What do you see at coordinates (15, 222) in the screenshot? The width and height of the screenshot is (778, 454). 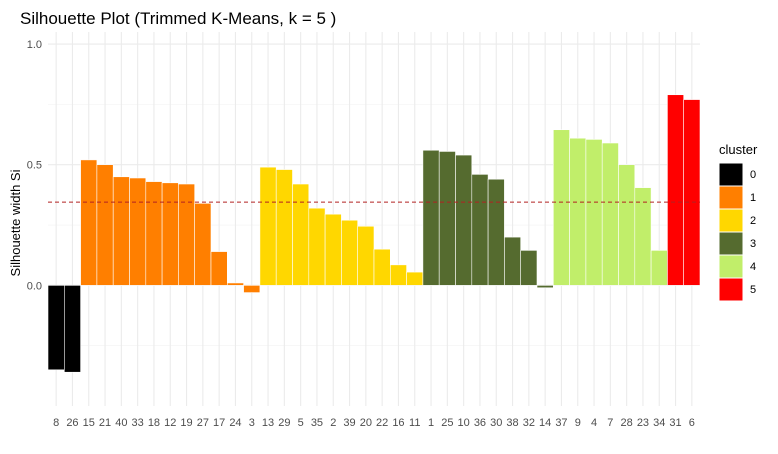 I see `y-axis-label: Silhouette width Si` at bounding box center [15, 222].